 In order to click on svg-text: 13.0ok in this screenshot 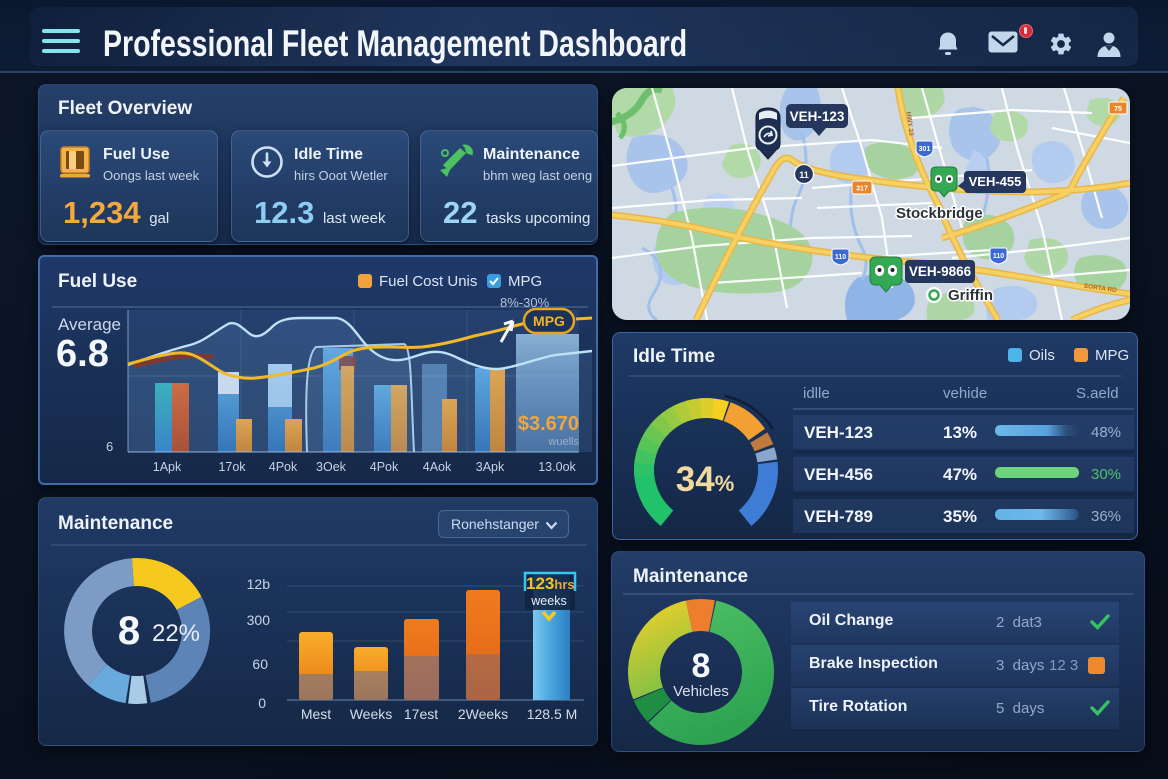, I will do `click(557, 467)`.